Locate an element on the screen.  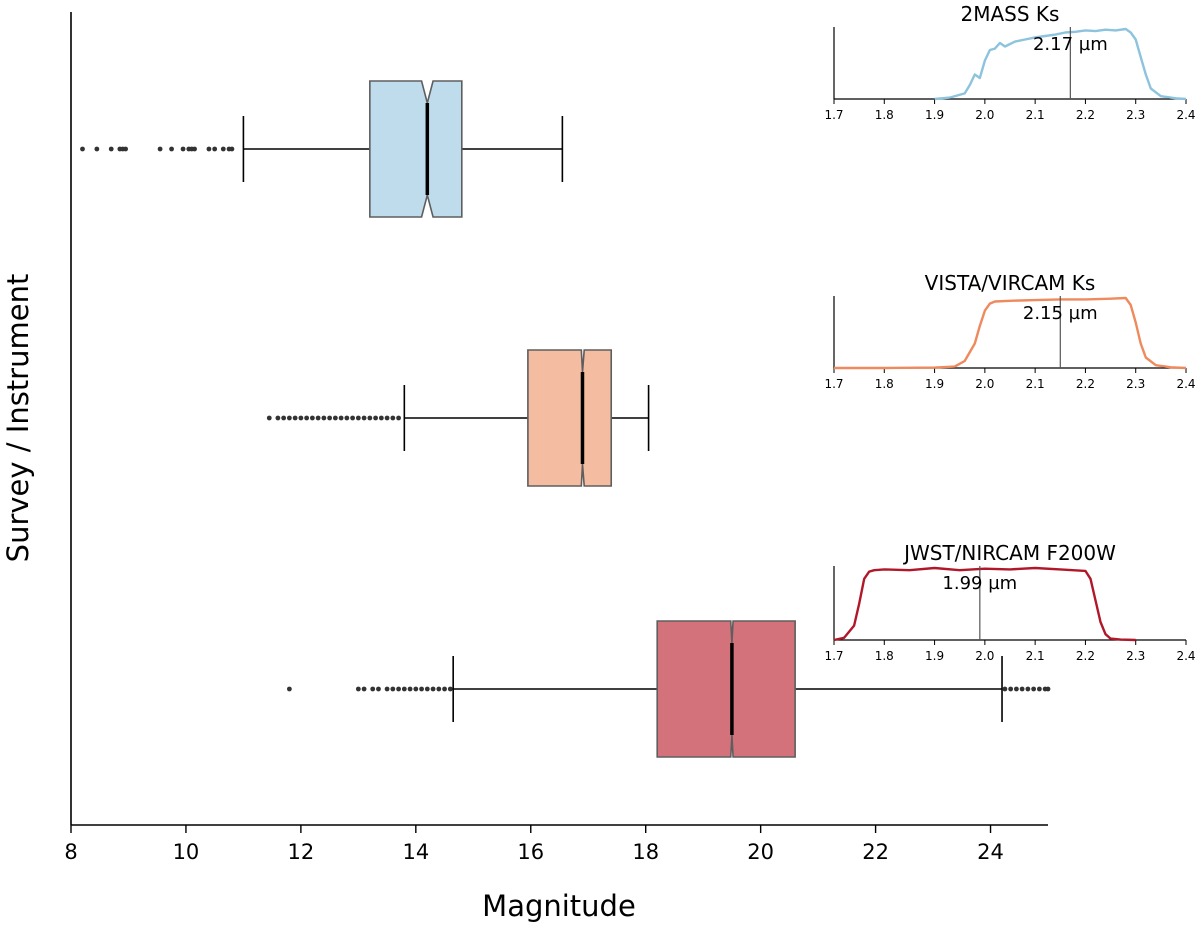
x-axis-label: Magnitude is located at coordinates (559, 906).